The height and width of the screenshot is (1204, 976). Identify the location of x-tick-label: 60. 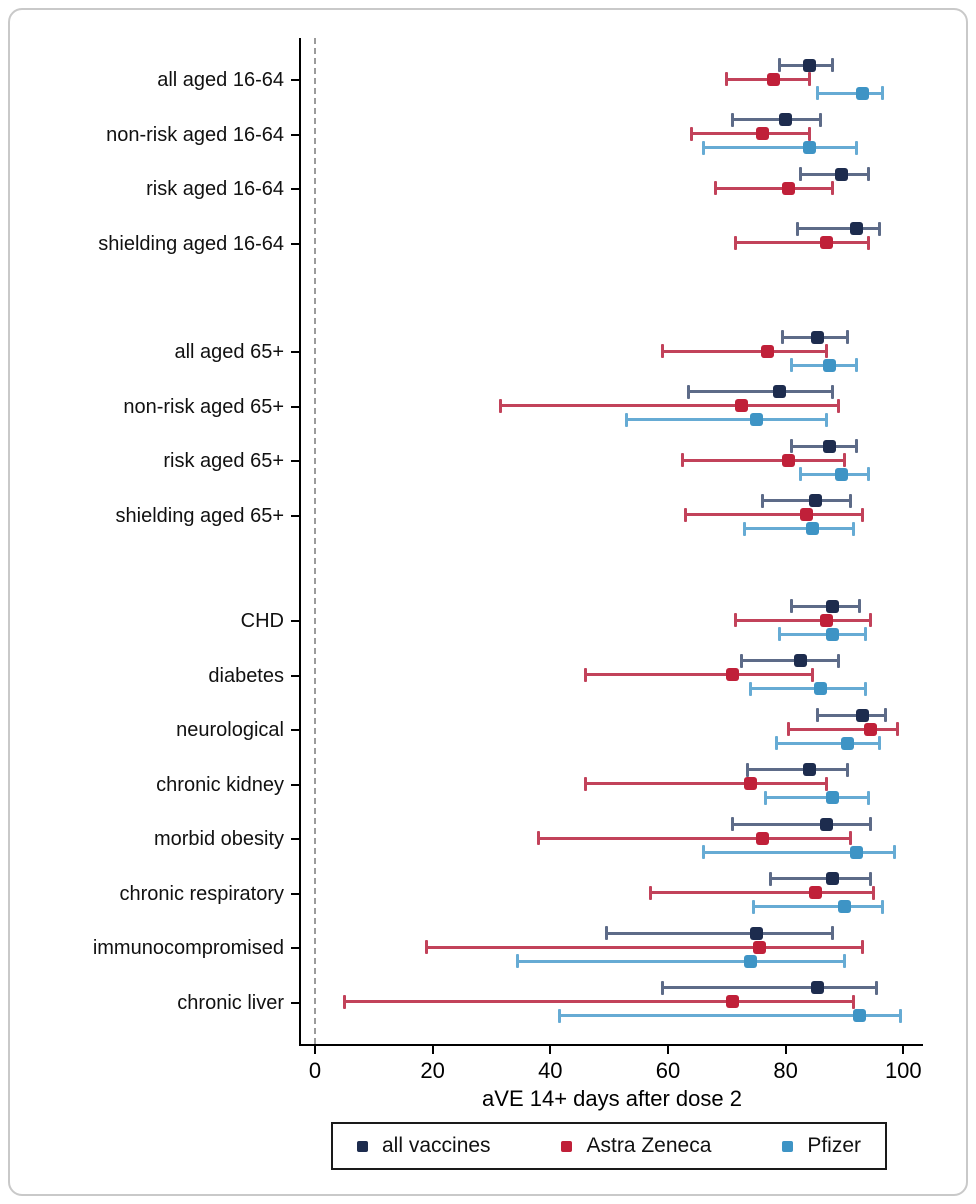
(668, 1070).